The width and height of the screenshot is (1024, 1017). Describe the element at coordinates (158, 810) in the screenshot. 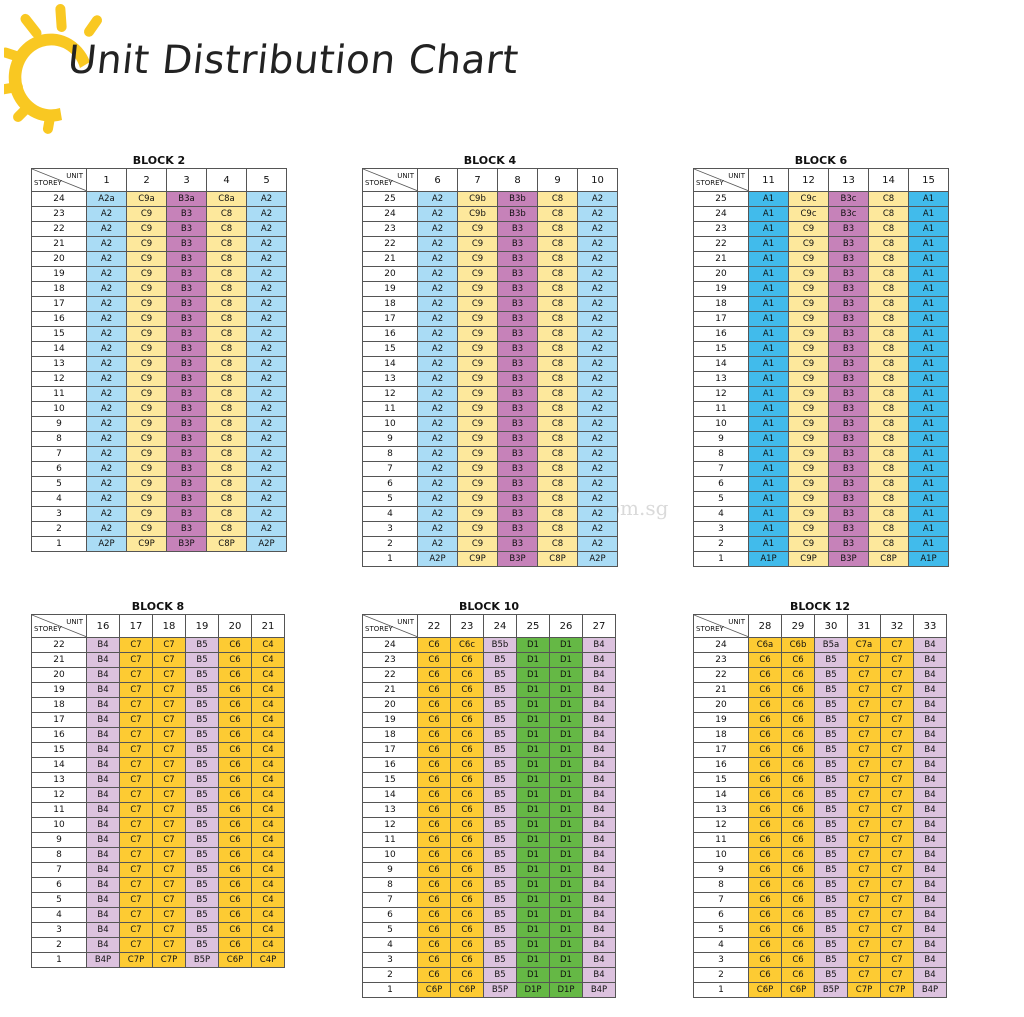

I see `storey-row: 11 B4 C7 C7 B5 C6 C4` at that location.